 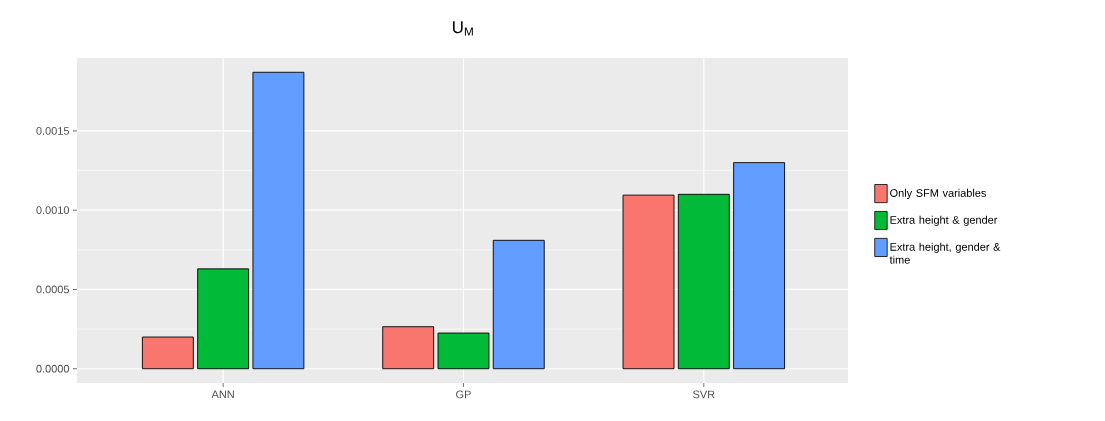 I want to click on legend-label: Only SFM variables, so click(x=938, y=194).